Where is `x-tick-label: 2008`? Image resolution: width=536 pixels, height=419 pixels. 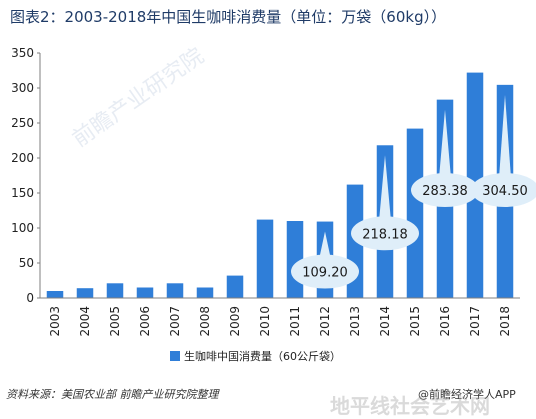
x-tick-label: 2008 is located at coordinates (205, 321).